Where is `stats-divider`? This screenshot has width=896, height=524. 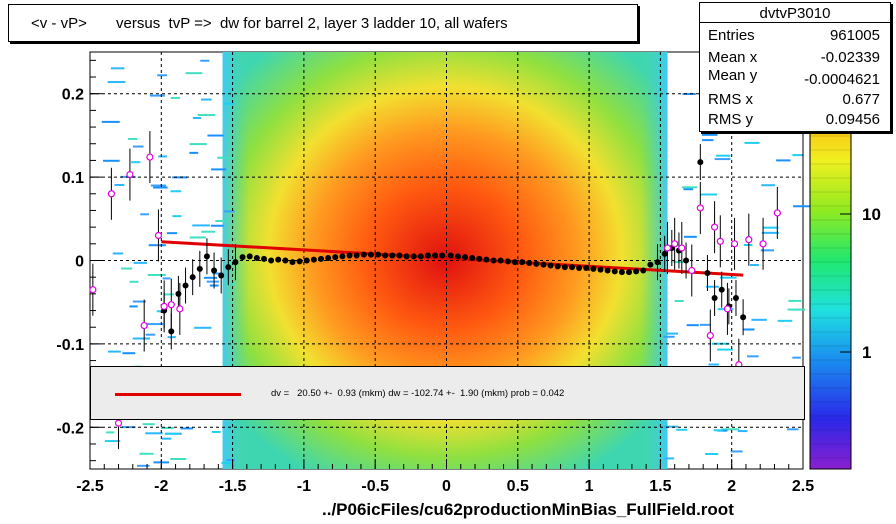 stats-divider is located at coordinates (795, 22).